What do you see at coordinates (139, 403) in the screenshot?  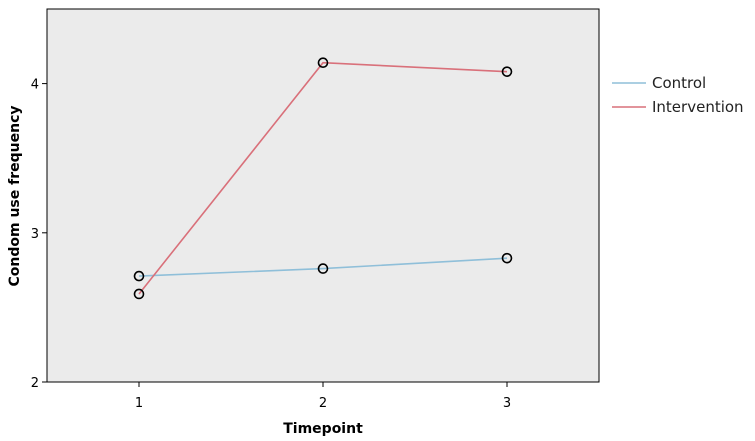 I see `x-tick-label: 1` at bounding box center [139, 403].